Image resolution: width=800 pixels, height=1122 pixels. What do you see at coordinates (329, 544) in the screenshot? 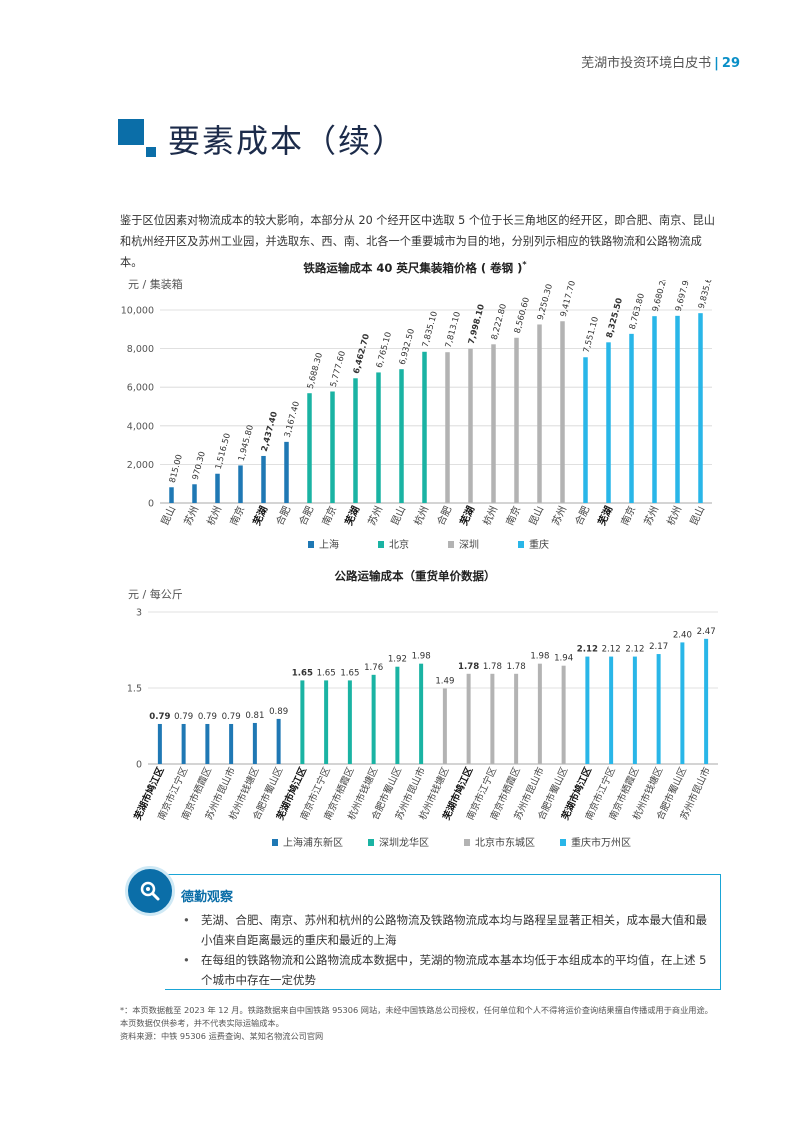
I see `legend-label: 上海` at bounding box center [329, 544].